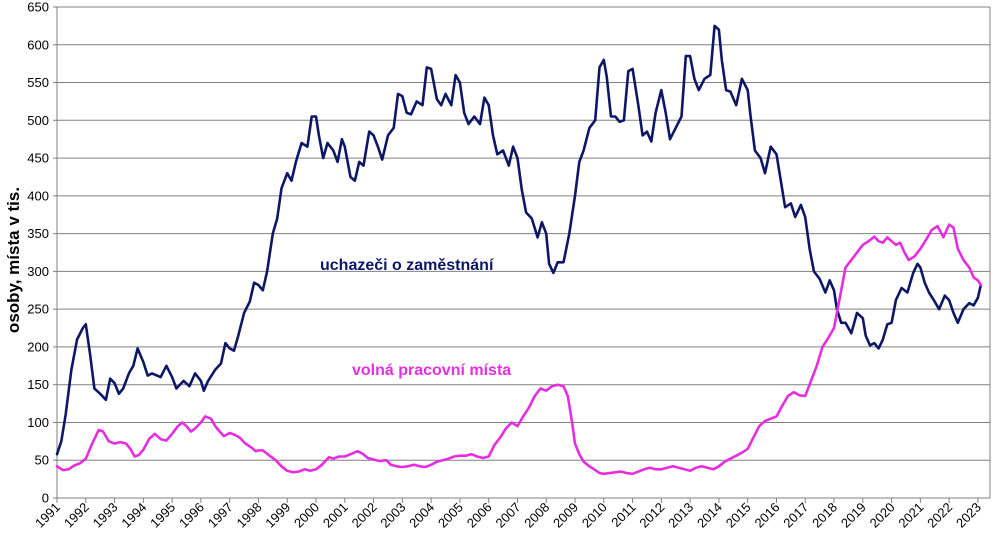  Describe the element at coordinates (38, 195) in the screenshot. I see `y-tick-label: 400` at that location.